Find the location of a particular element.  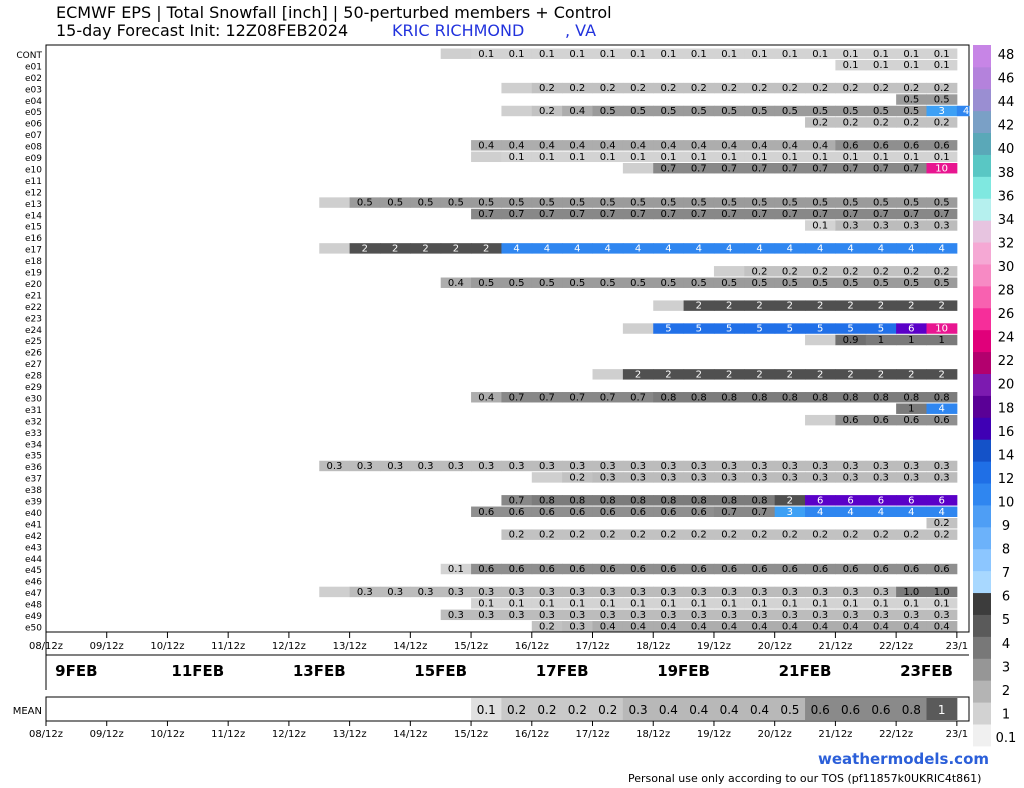

cell-value: 5 is located at coordinates (790, 329).